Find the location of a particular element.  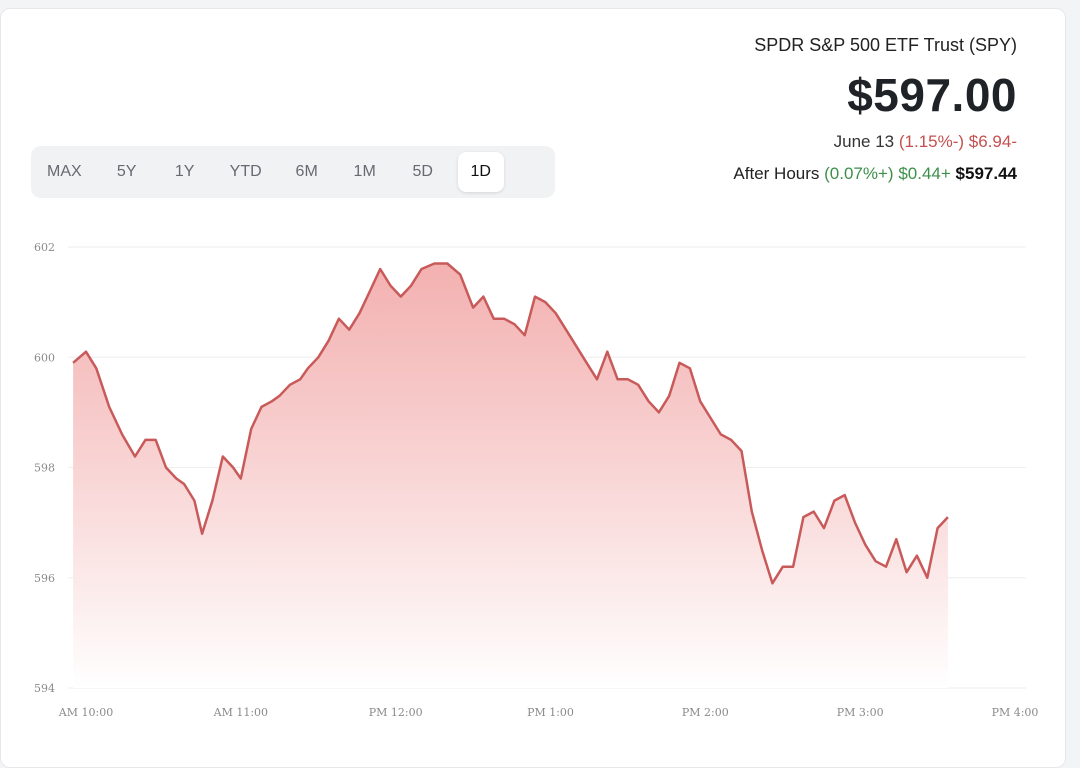

x-tick-label: PM 2:00 is located at coordinates (705, 712).